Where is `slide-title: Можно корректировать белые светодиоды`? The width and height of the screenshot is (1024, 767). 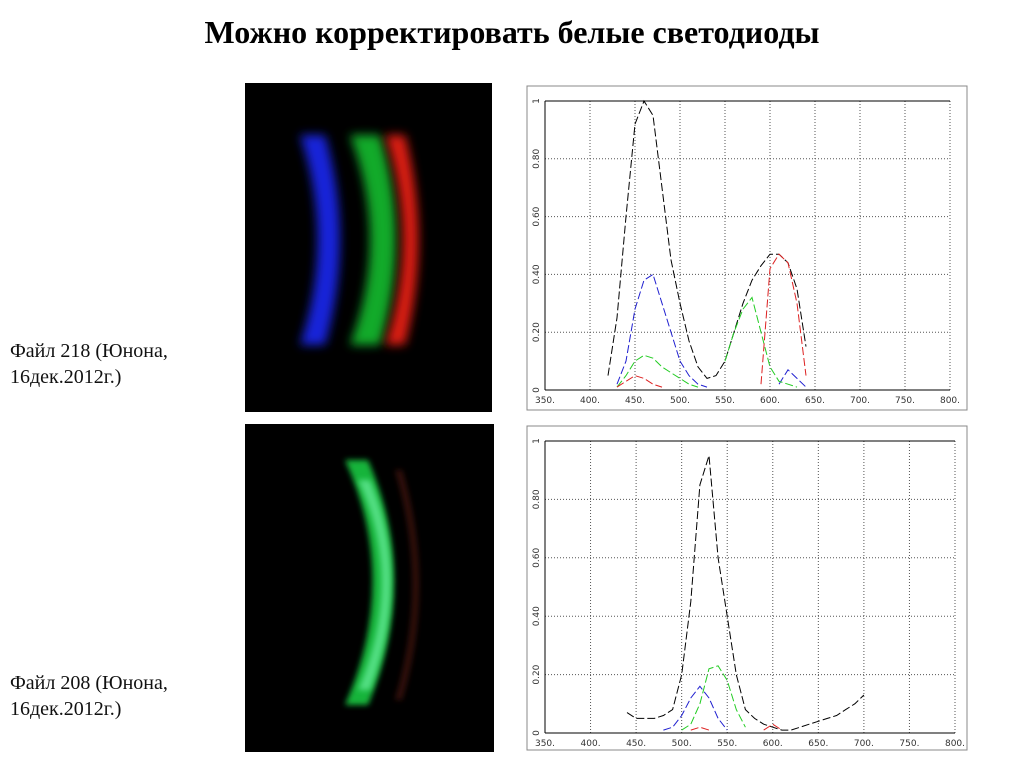 slide-title: Можно корректировать белые светодиоды is located at coordinates (512, 32).